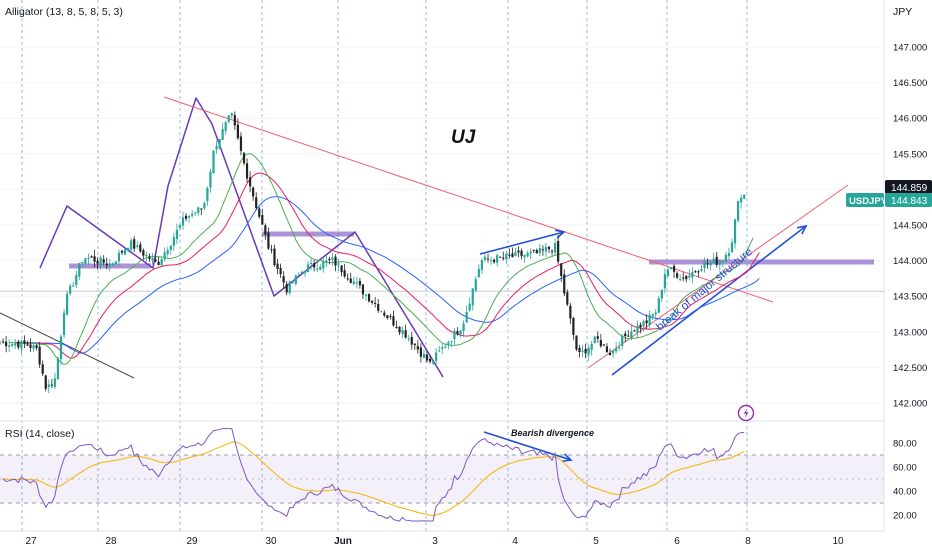  I want to click on crosshair-price-tag: 144.859, so click(908, 187).